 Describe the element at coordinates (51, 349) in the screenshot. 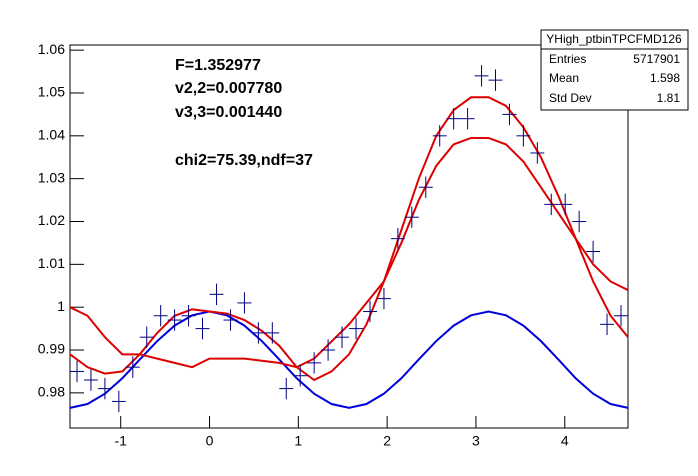

I see `y-tick-label: 0.99` at that location.